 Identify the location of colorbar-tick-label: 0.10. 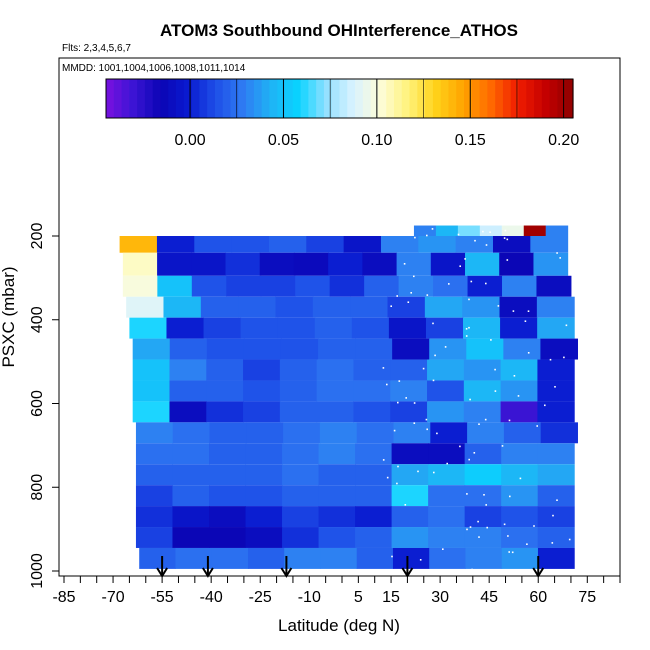
(376, 140).